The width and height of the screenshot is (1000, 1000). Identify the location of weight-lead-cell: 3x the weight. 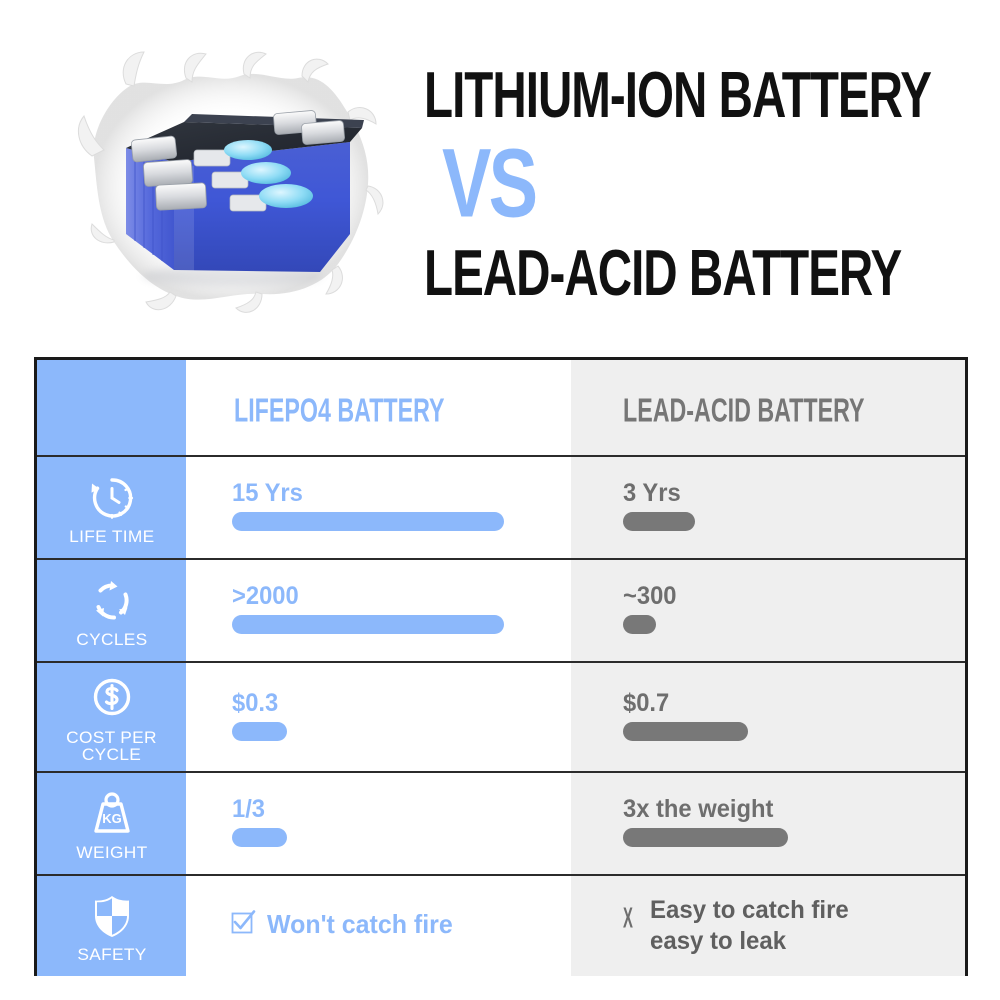
(768, 823).